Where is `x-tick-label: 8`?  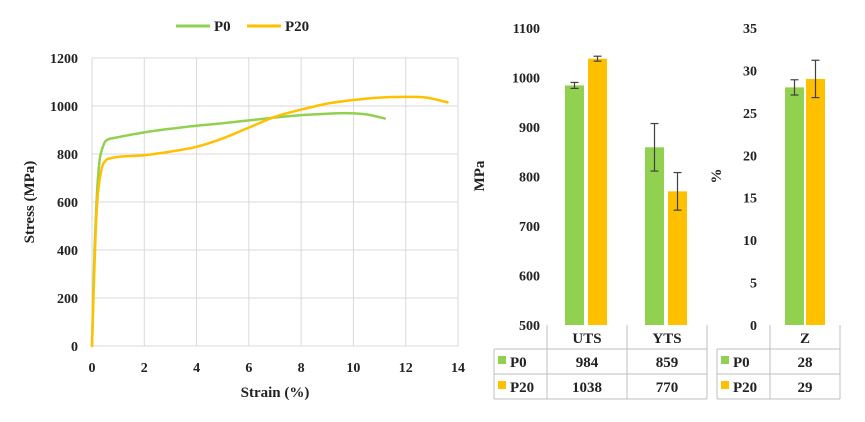 x-tick-label: 8 is located at coordinates (301, 368).